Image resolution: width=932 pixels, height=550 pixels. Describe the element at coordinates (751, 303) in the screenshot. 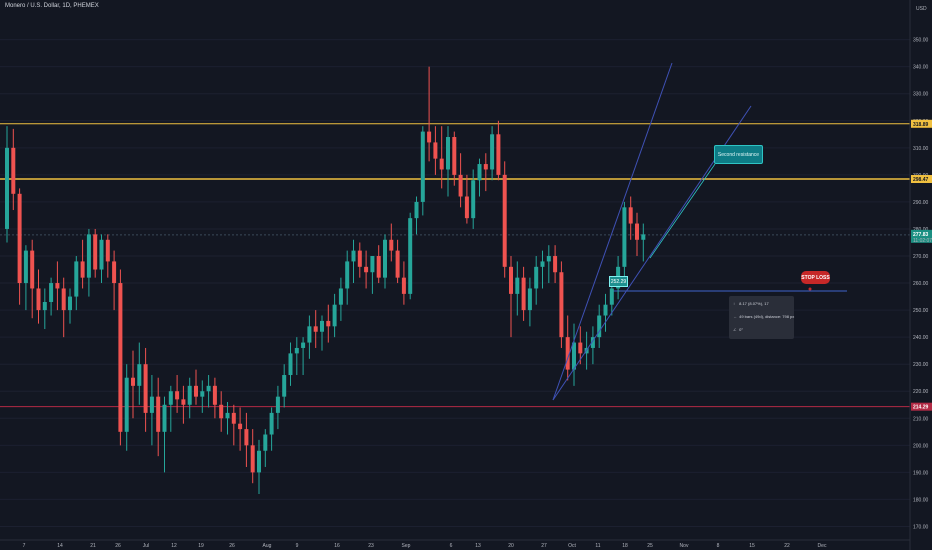

I see `measure-row-price: ↕ 8.17 (8.07%), 17` at that location.